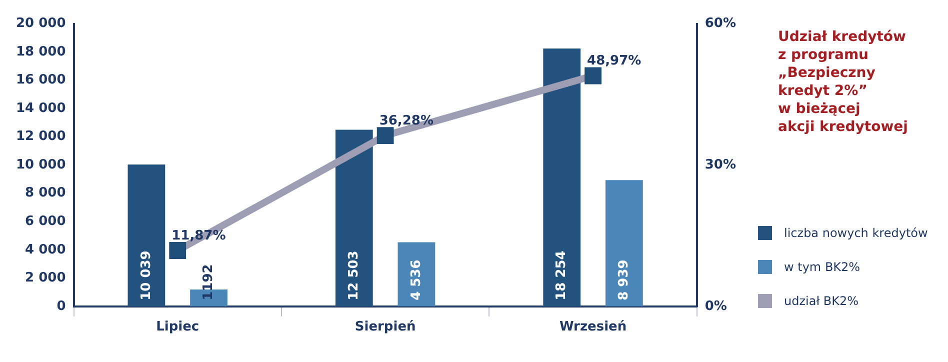 The image size is (948, 362). Describe the element at coordinates (61, 306) in the screenshot. I see `y-tick-label: 0` at that location.